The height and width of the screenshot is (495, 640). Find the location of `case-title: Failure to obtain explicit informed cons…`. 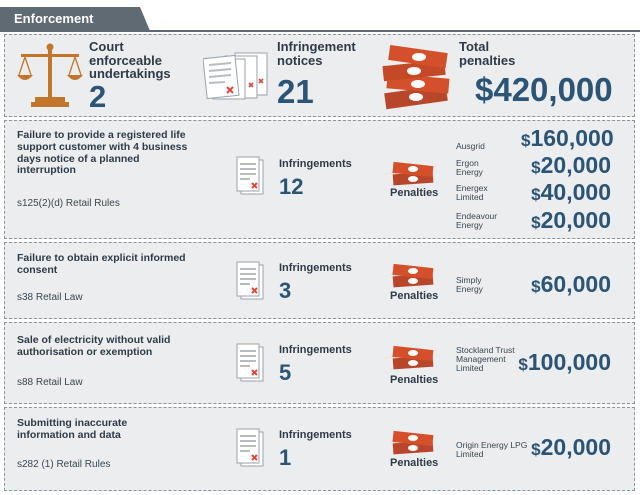

case-title: Failure to obtain explicit informed cons… is located at coordinates (101, 264).